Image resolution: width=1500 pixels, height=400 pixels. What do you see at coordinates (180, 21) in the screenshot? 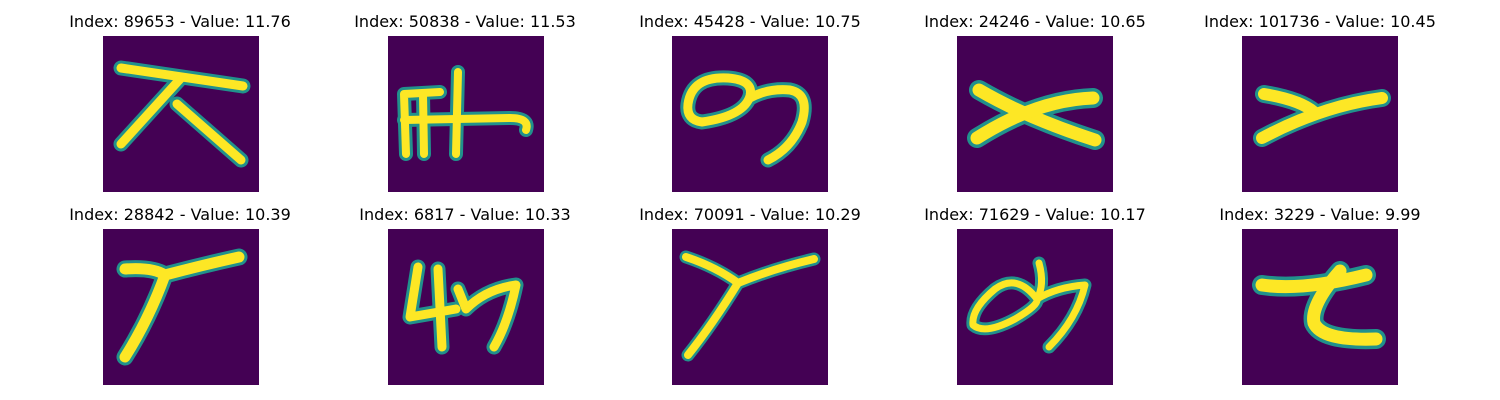
I see `panel-title: Index: 89653 - Value: 11.76` at bounding box center [180, 21].